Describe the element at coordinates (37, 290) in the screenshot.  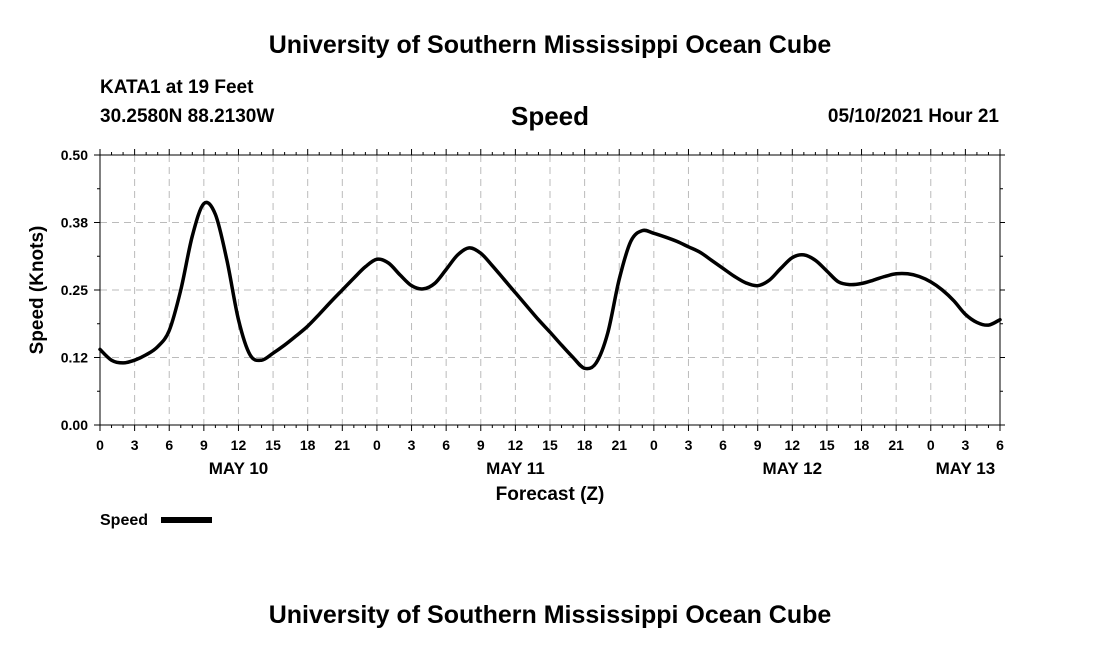
I see `y-axis-label: Speed (Knots)` at that location.